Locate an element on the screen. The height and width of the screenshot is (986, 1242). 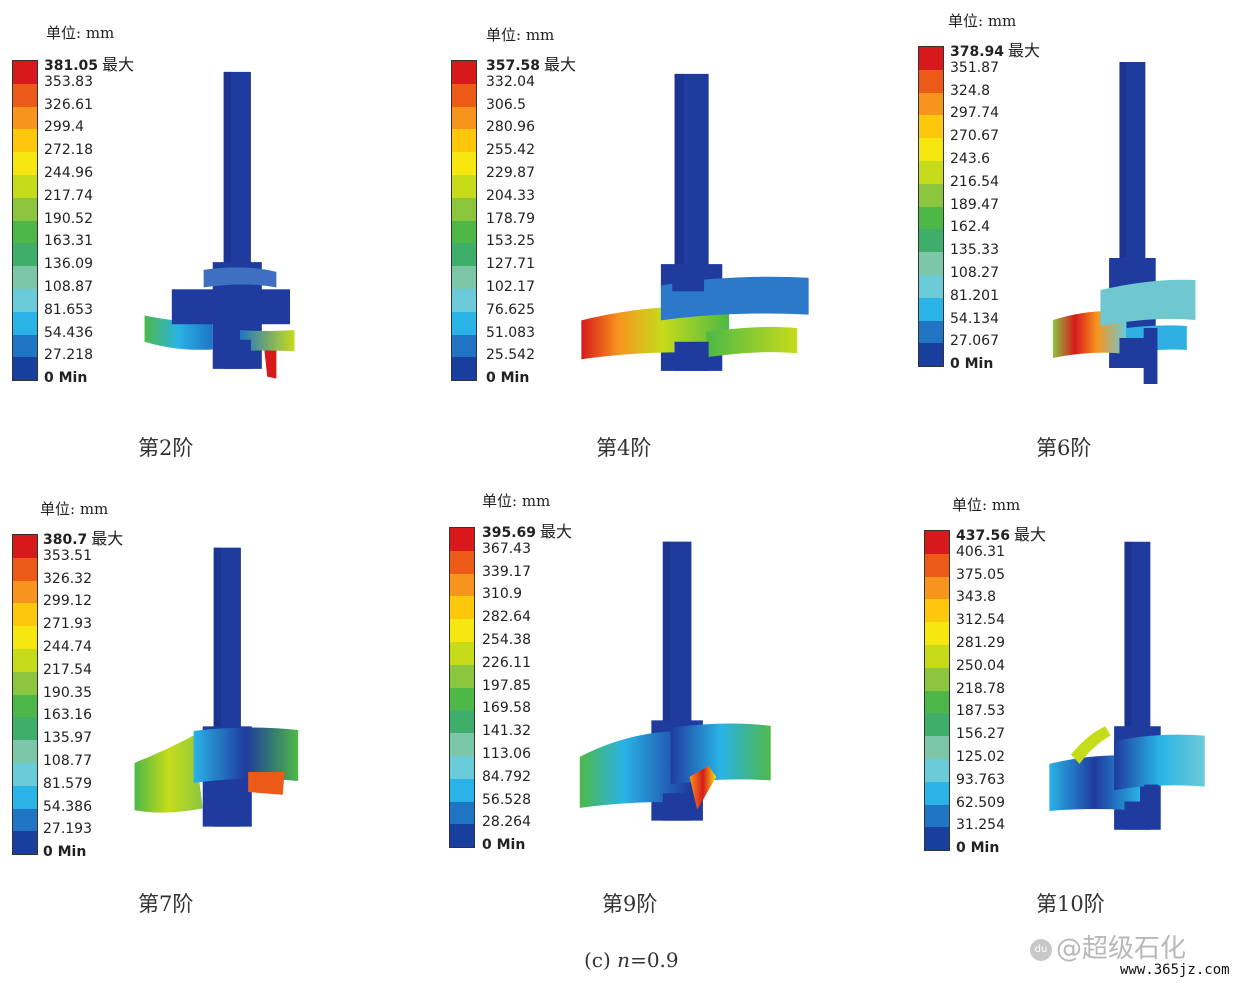
scale-tick-label: 156.27 is located at coordinates (980, 734).